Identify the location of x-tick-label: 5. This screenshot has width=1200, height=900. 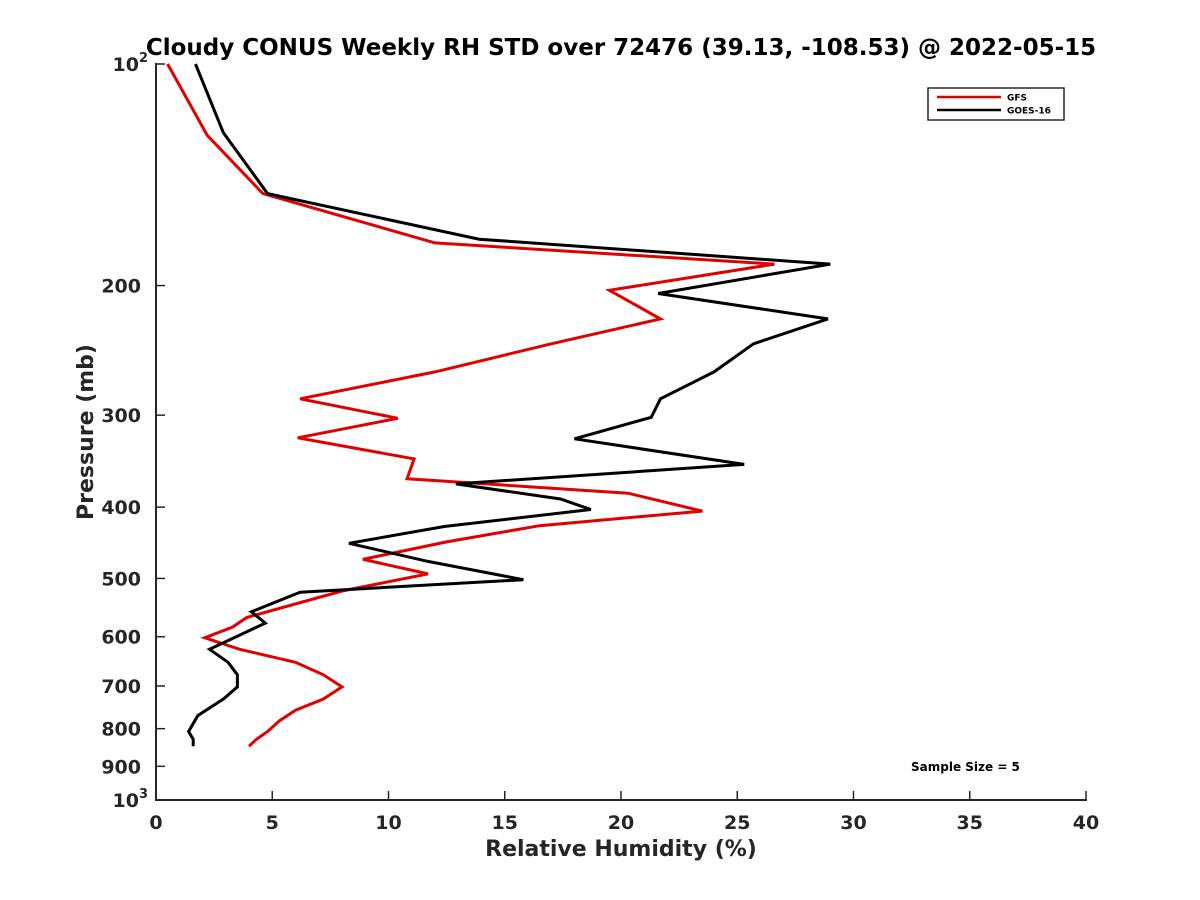
(272, 823).